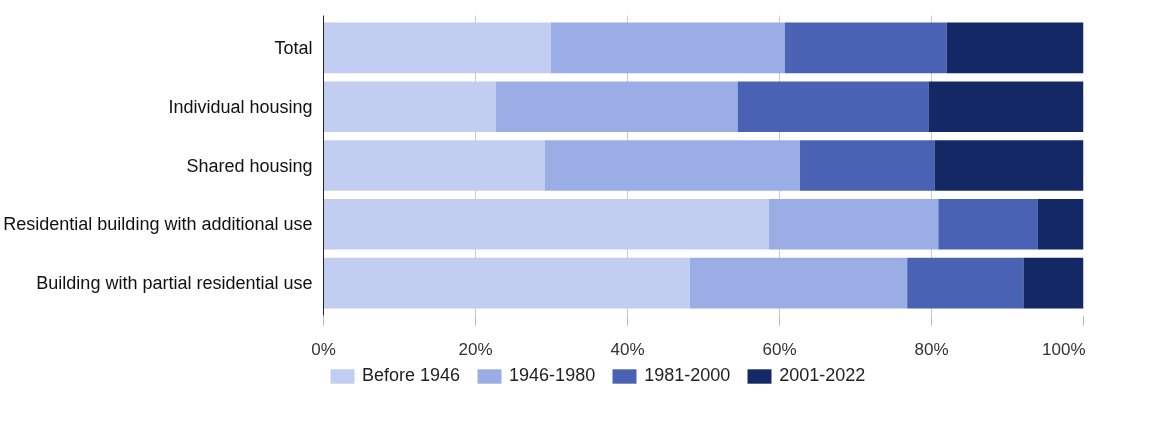  Describe the element at coordinates (158, 224) in the screenshot. I see `y-tick-label: Residential building with additional use` at that location.